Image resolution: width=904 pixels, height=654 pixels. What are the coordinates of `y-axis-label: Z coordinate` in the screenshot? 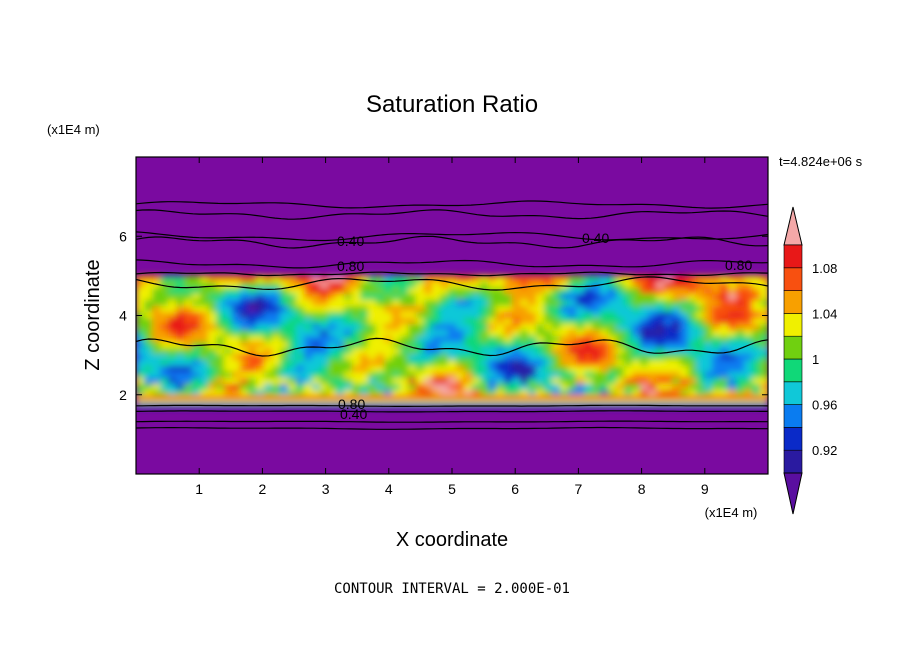 It's located at (93, 314).